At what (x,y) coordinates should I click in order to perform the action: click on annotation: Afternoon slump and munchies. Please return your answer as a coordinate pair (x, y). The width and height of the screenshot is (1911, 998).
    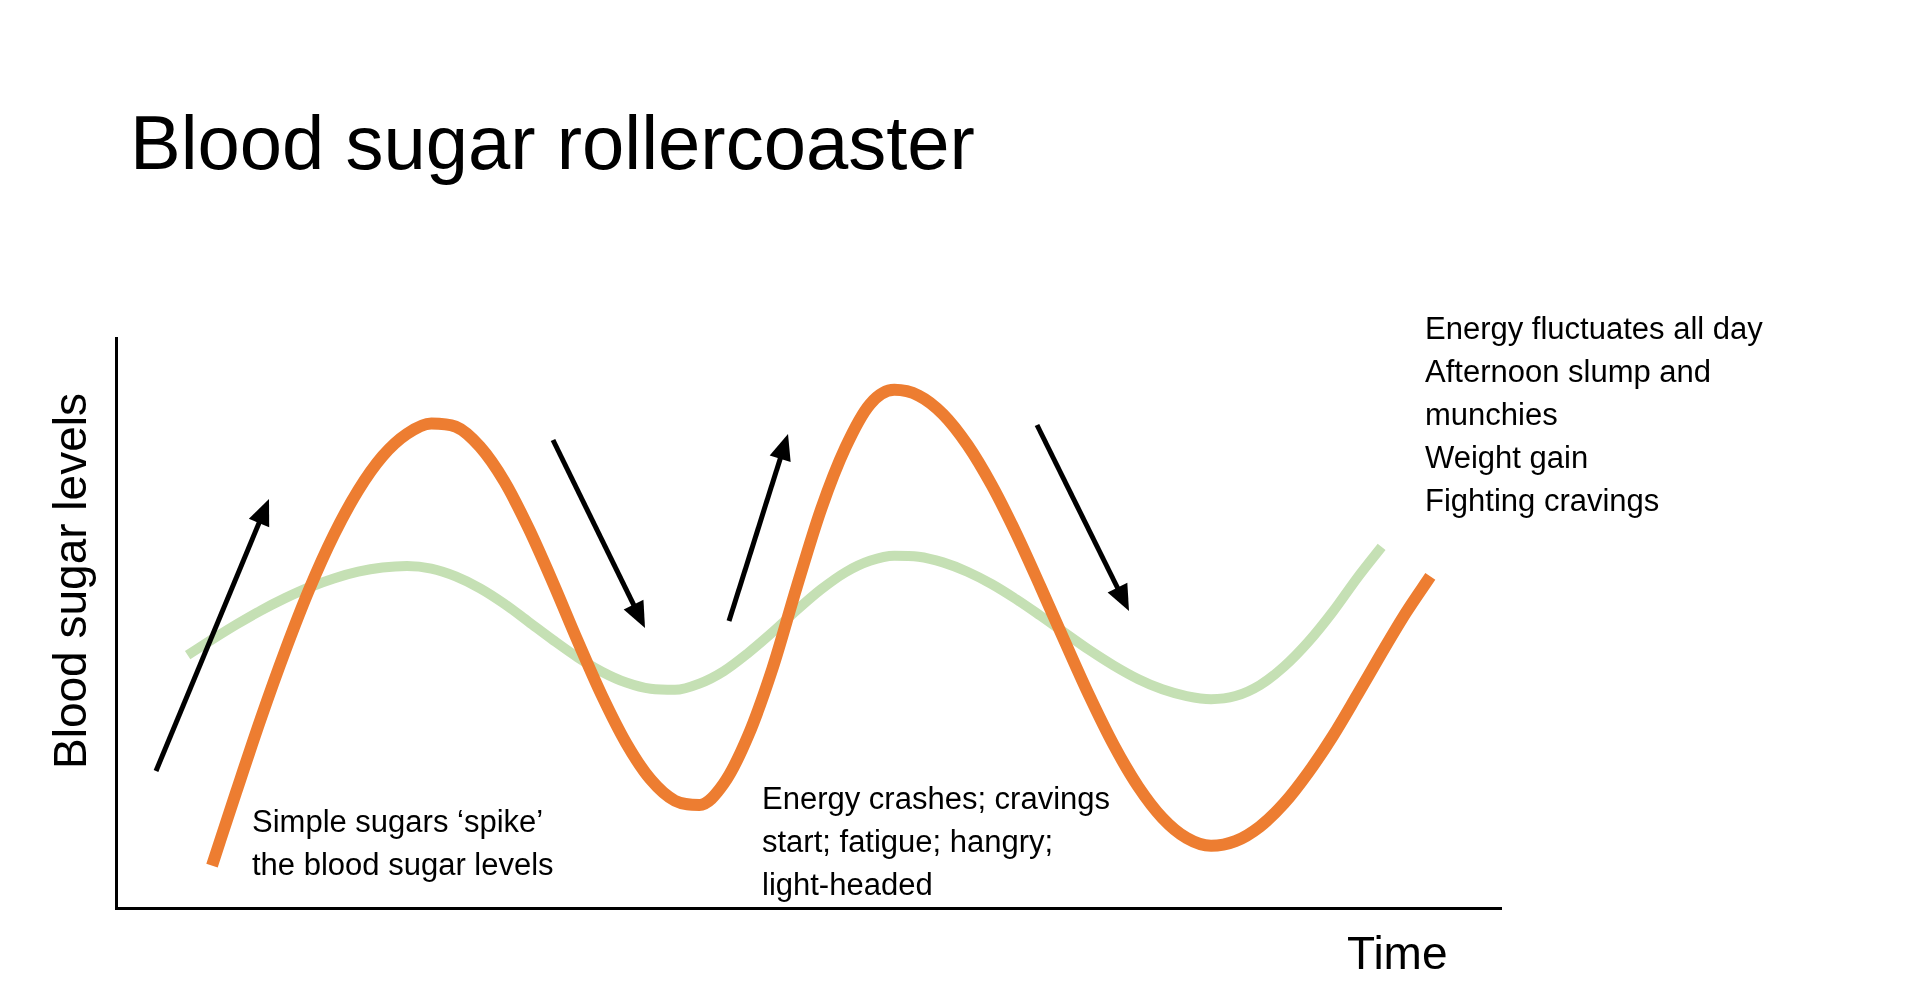
    Looking at the image, I should click on (1569, 393).